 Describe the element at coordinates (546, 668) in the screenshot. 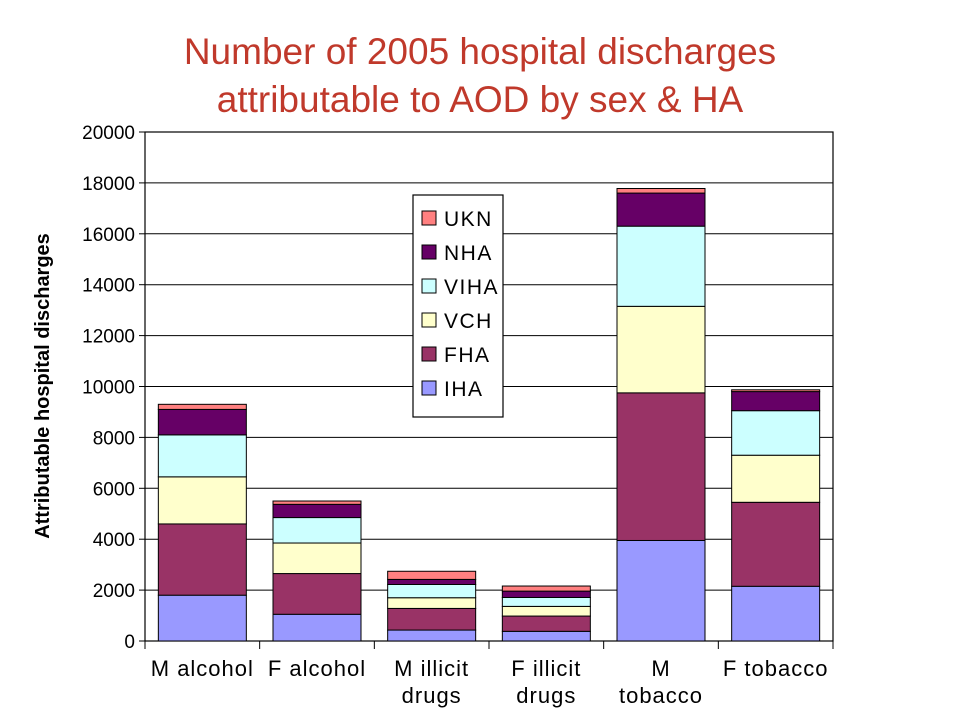

I see `category-label: F illicit` at that location.